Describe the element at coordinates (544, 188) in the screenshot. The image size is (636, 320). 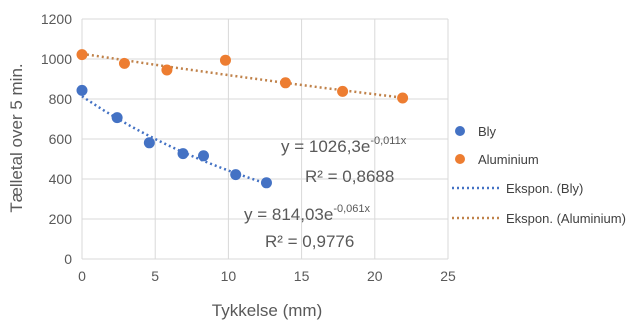
I see `legend-label-trend-bly: Ekspon. (Bly)` at that location.